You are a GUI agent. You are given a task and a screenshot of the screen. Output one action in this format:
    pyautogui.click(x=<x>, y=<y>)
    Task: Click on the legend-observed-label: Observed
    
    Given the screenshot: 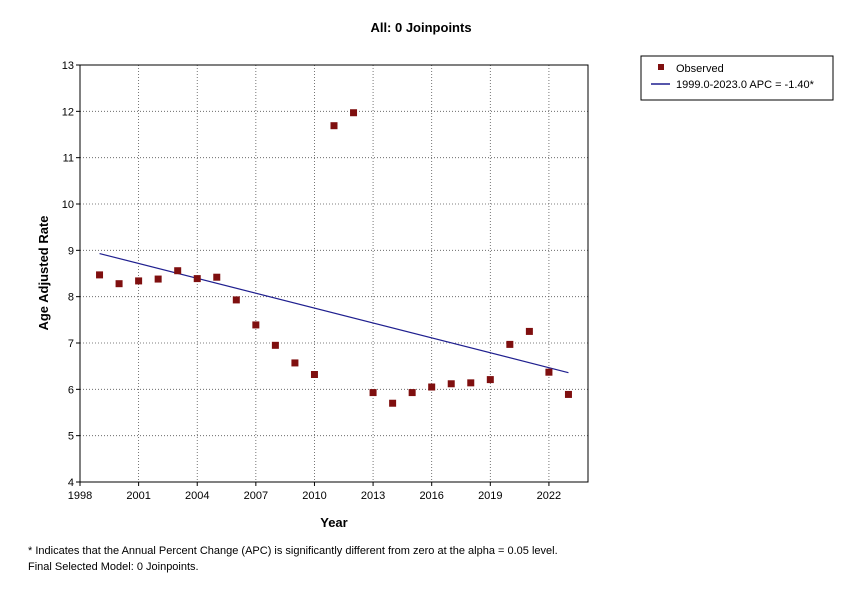 What is the action you would take?
    pyautogui.click(x=700, y=69)
    